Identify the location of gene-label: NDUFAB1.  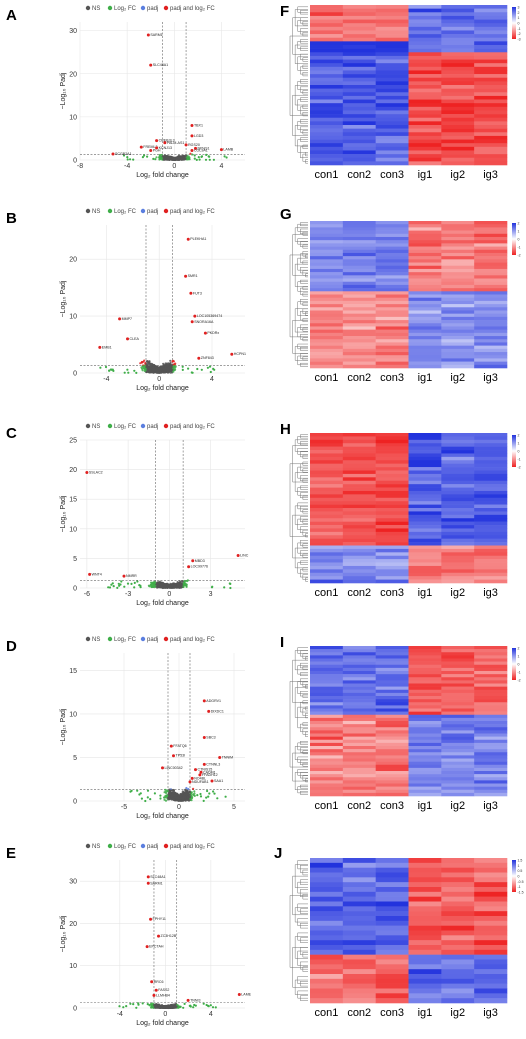
(200, 782).